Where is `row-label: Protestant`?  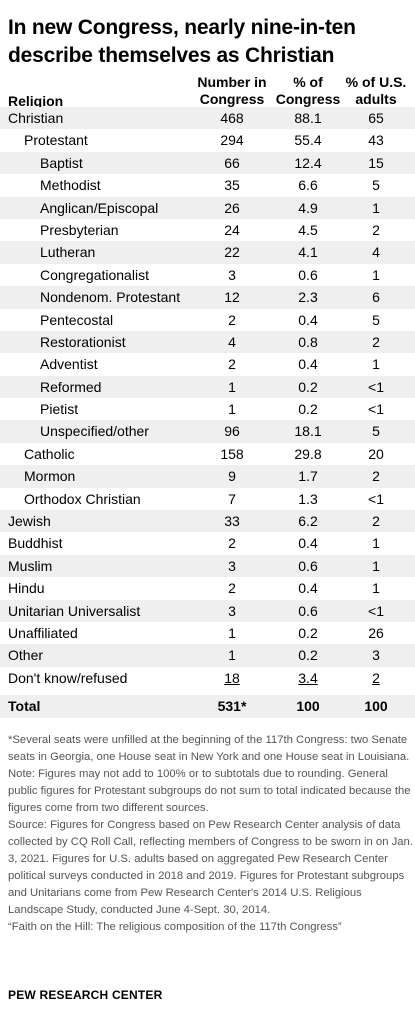
row-label: Protestant is located at coordinates (56, 140).